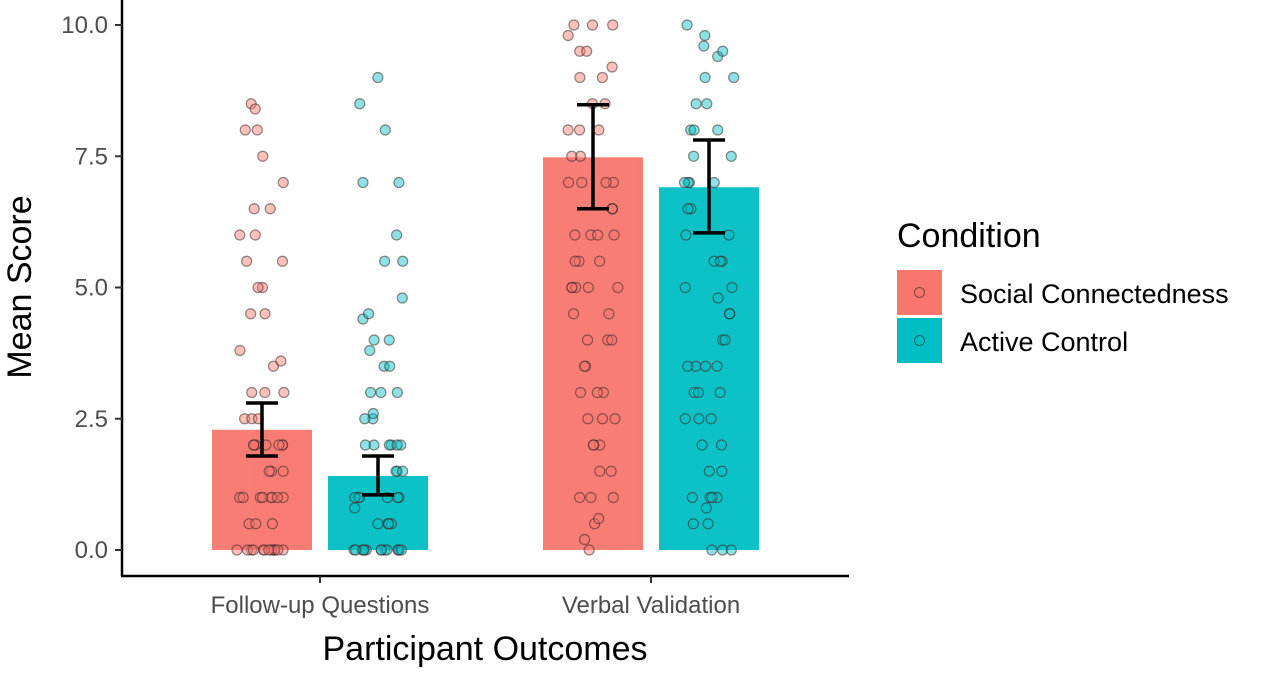 Image resolution: width=1280 pixels, height=676 pixels. What do you see at coordinates (651, 605) in the screenshot?
I see `x-tick-label: Verbal Validation` at bounding box center [651, 605].